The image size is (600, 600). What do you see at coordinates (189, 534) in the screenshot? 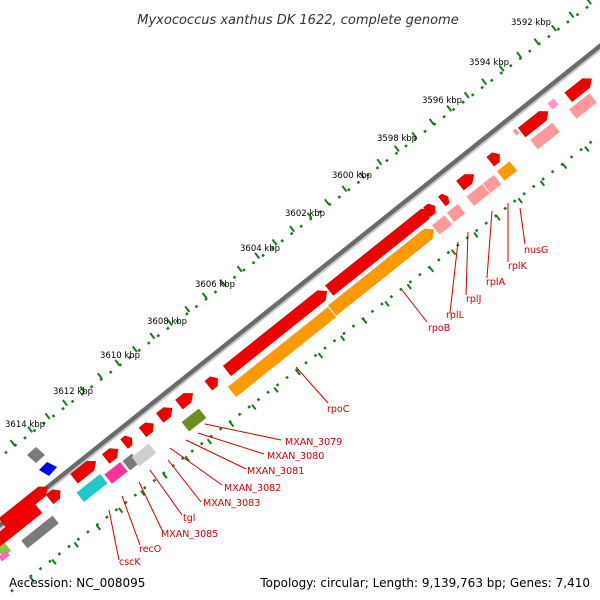
I see `gene-label: MXAN_3085` at bounding box center [189, 534].